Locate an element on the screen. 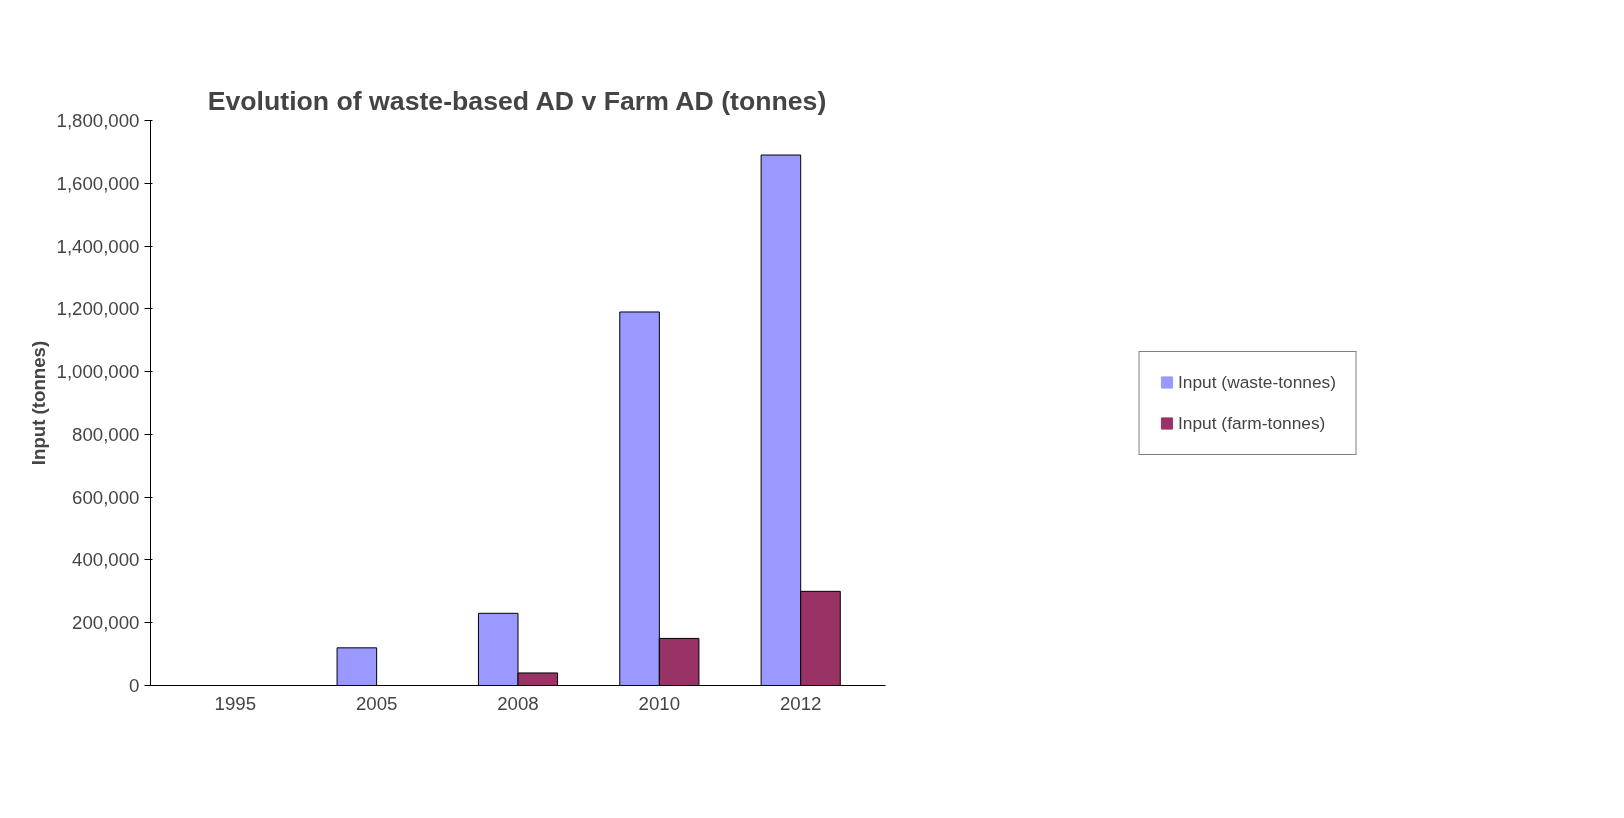 The width and height of the screenshot is (1624, 818). y-tick-label: 600,000 is located at coordinates (106, 497).